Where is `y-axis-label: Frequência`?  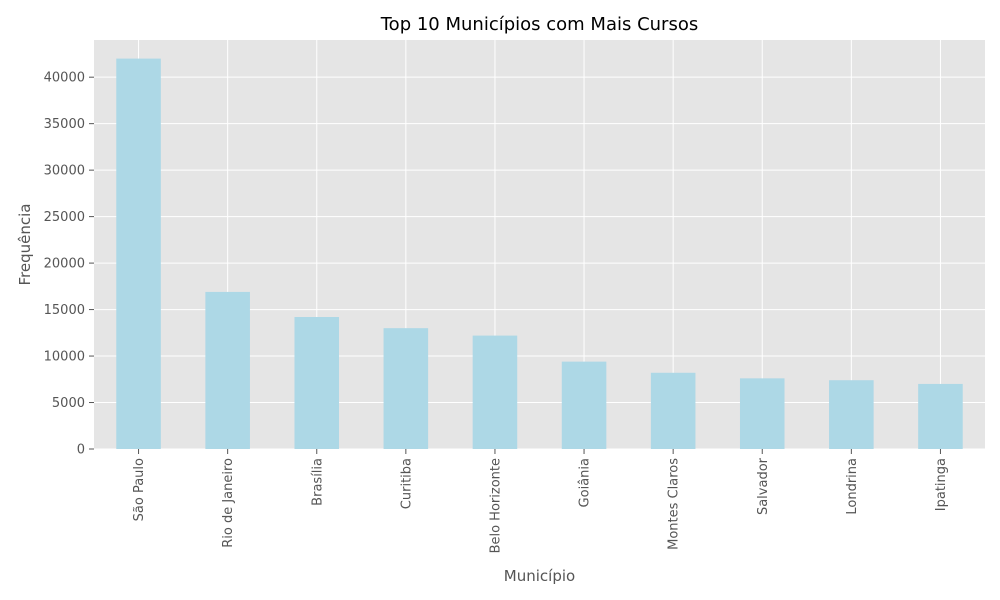
y-axis-label: Frequência is located at coordinates (25, 245).